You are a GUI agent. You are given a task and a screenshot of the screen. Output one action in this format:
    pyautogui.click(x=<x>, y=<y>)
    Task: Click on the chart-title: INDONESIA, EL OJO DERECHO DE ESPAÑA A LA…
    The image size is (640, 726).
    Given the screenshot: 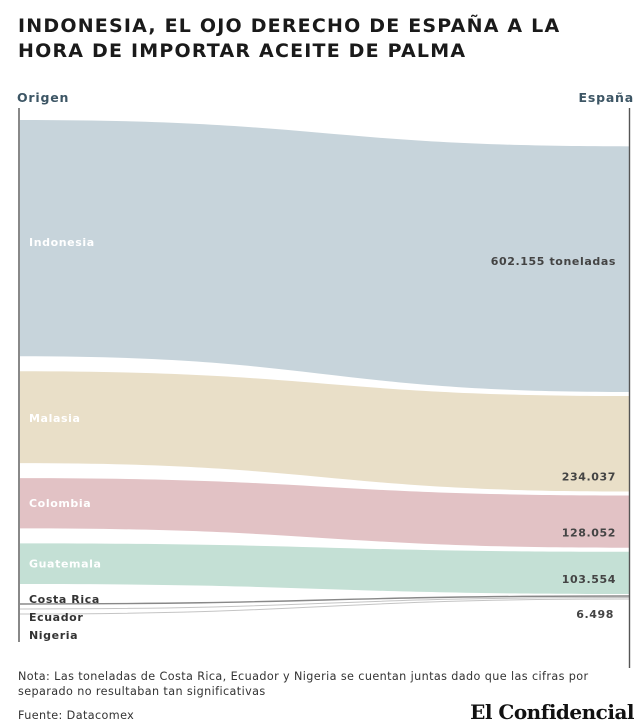 What is the action you would take?
    pyautogui.click(x=289, y=38)
    